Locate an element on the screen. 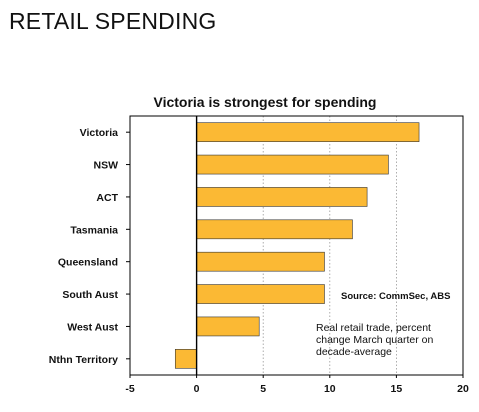  category-label: Nthn Territory is located at coordinates (83, 360).